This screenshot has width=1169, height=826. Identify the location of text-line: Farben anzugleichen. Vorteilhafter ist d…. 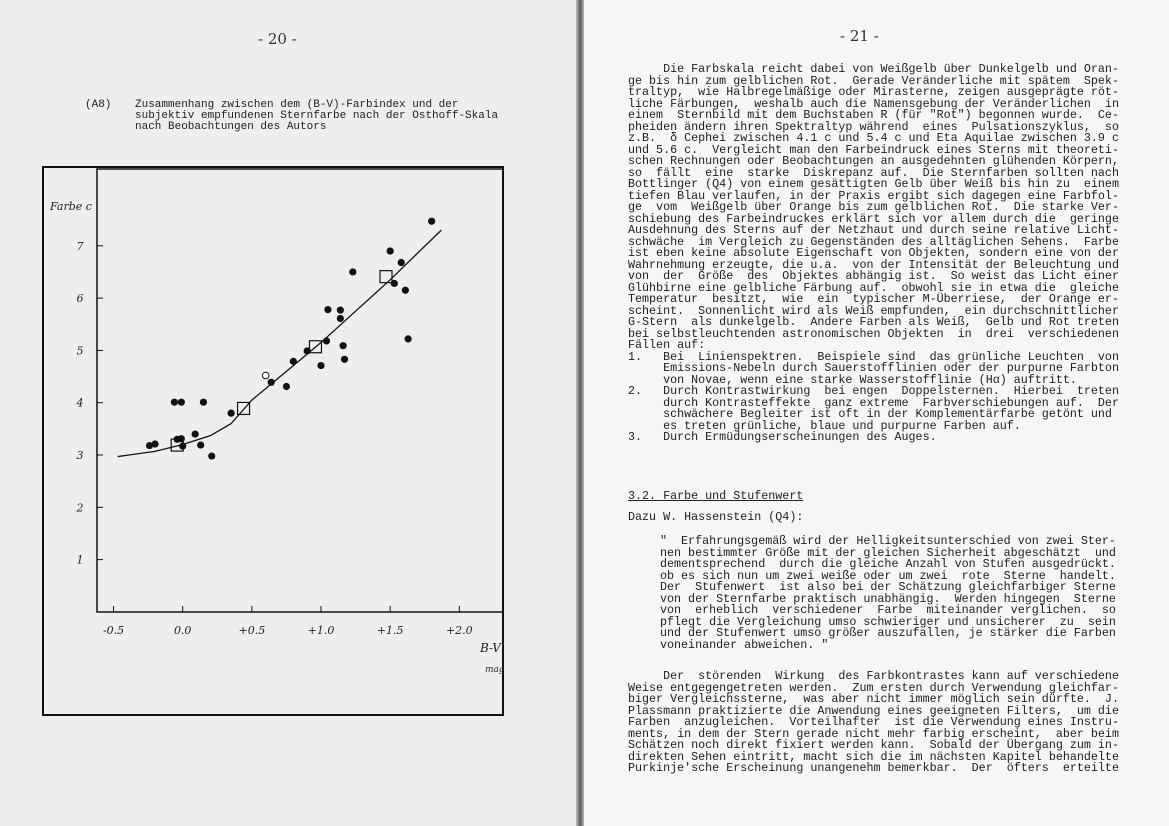
(873, 722).